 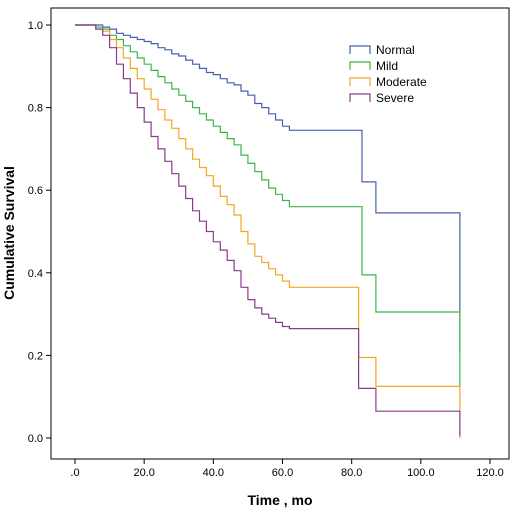 What do you see at coordinates (401, 82) in the screenshot?
I see `legend-label-moderate: Moderate` at bounding box center [401, 82].